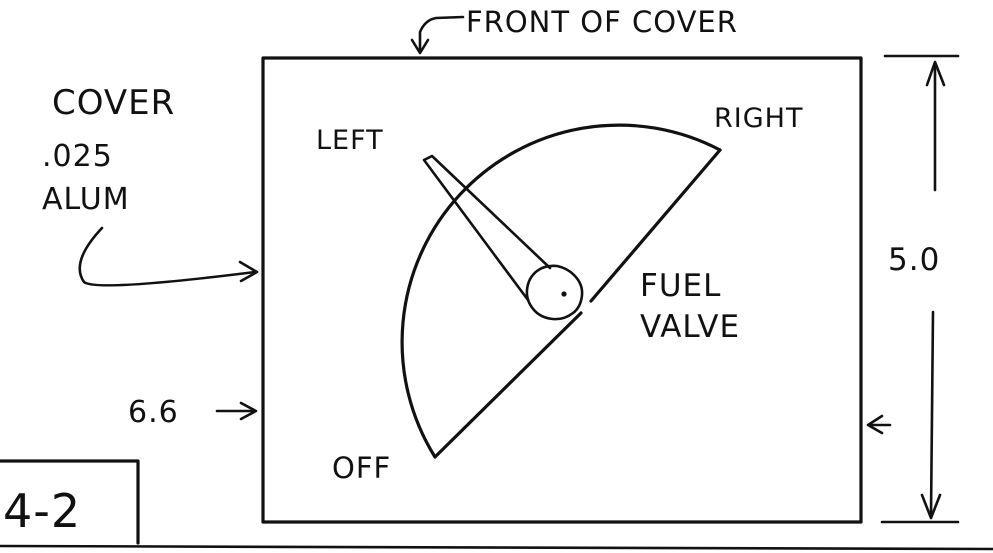 The width and height of the screenshot is (993, 553). Describe the element at coordinates (487, 228) in the screenshot. I see `valve-pointer` at that location.